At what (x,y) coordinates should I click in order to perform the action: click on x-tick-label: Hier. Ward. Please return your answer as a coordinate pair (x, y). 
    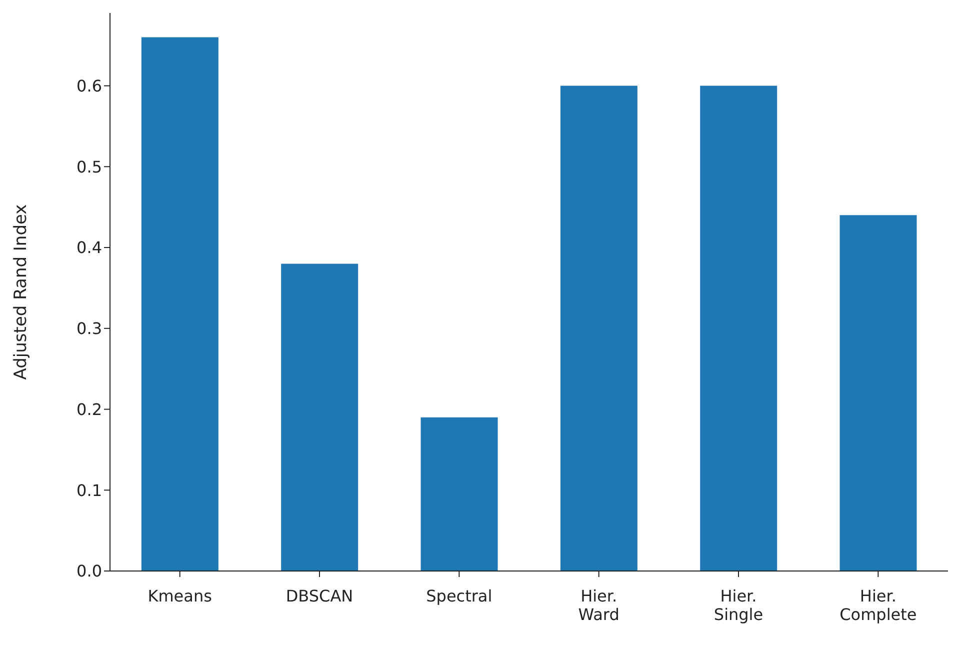
    Looking at the image, I should click on (599, 605).